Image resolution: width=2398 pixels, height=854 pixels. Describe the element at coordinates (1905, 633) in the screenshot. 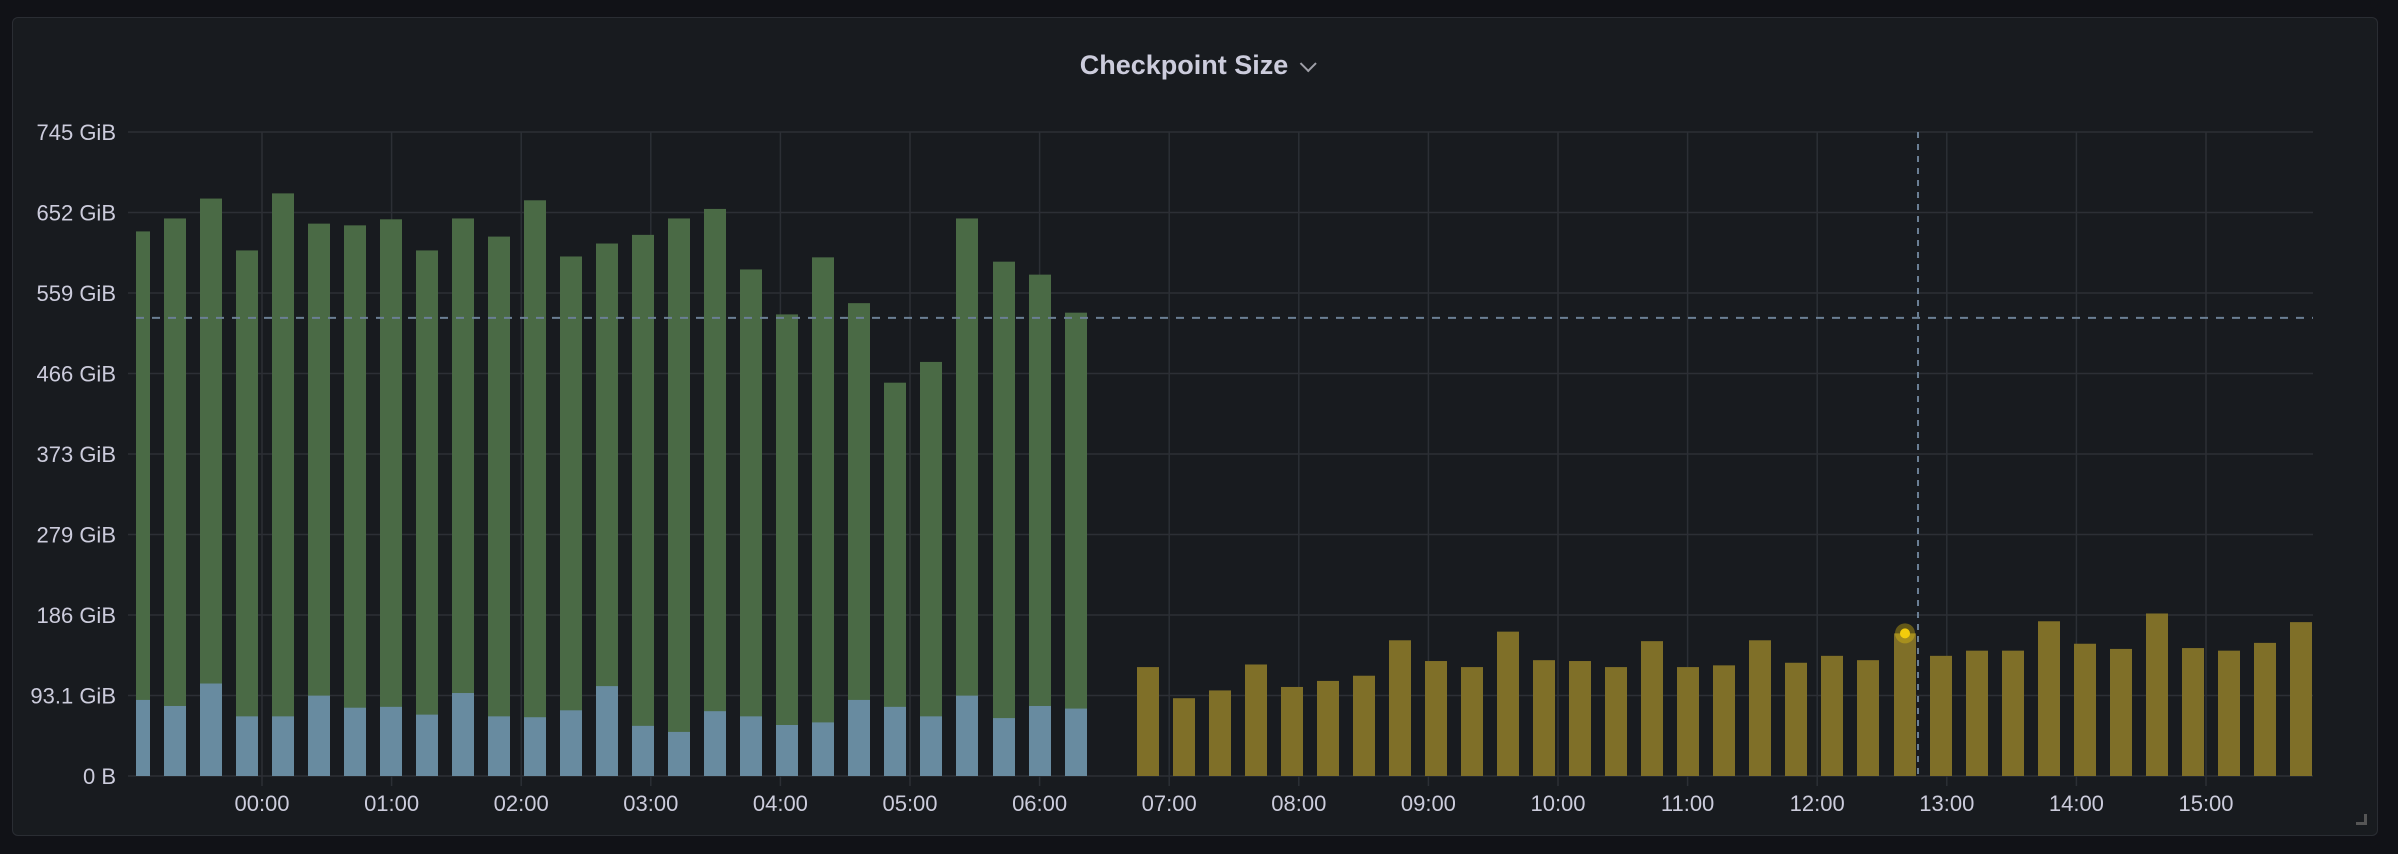

I see `hover-point` at that location.